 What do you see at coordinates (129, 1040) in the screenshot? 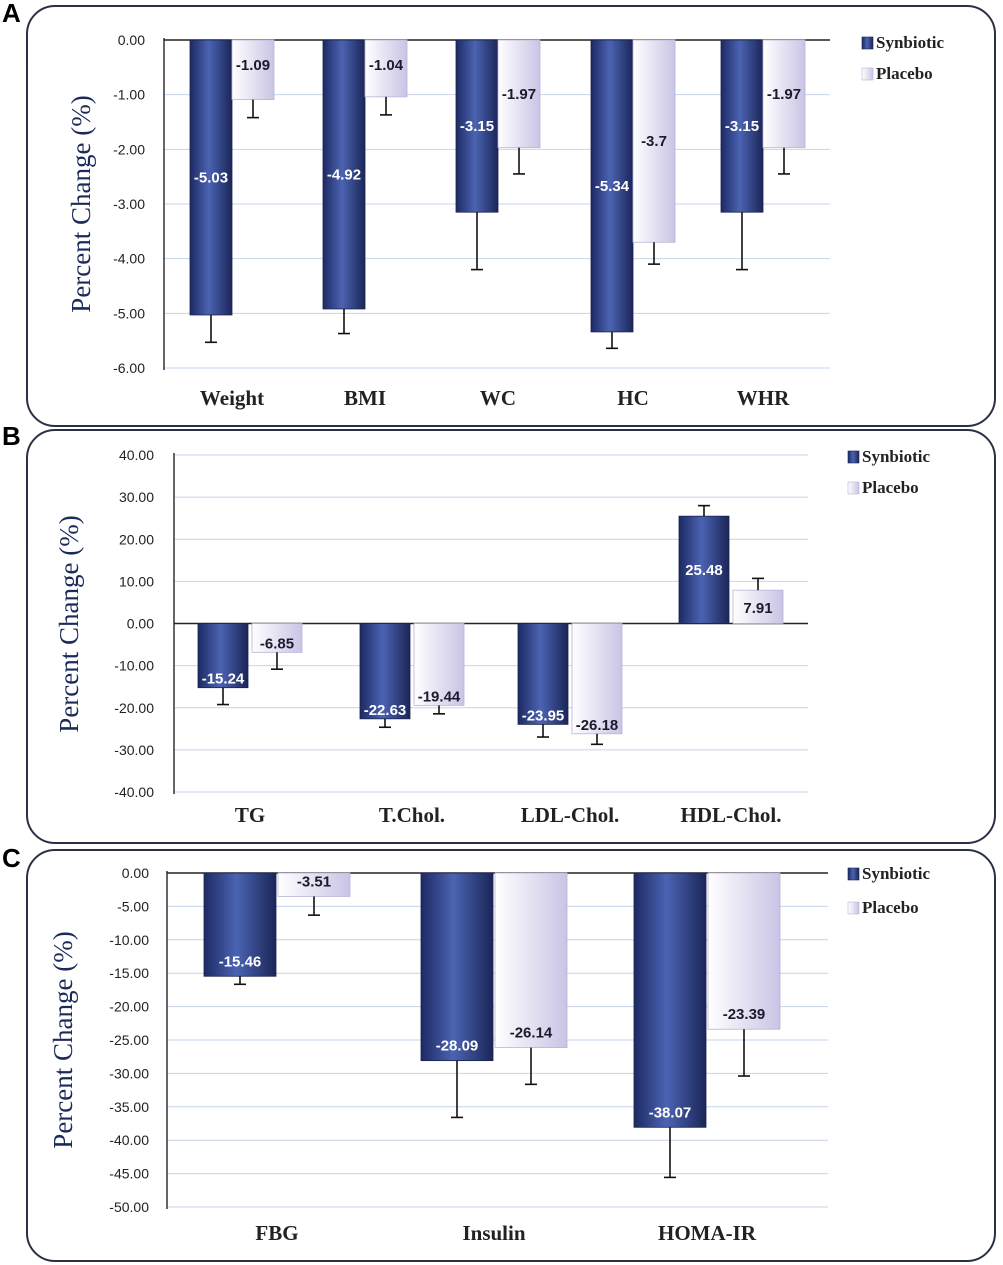
I see `p3-y-tick-label: -25.00` at bounding box center [129, 1040].